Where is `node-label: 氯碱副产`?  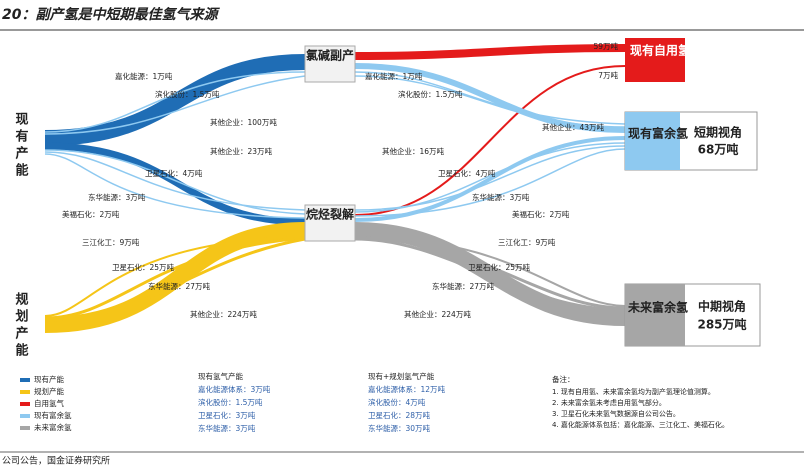 node-label: 氯碱副产 is located at coordinates (330, 55).